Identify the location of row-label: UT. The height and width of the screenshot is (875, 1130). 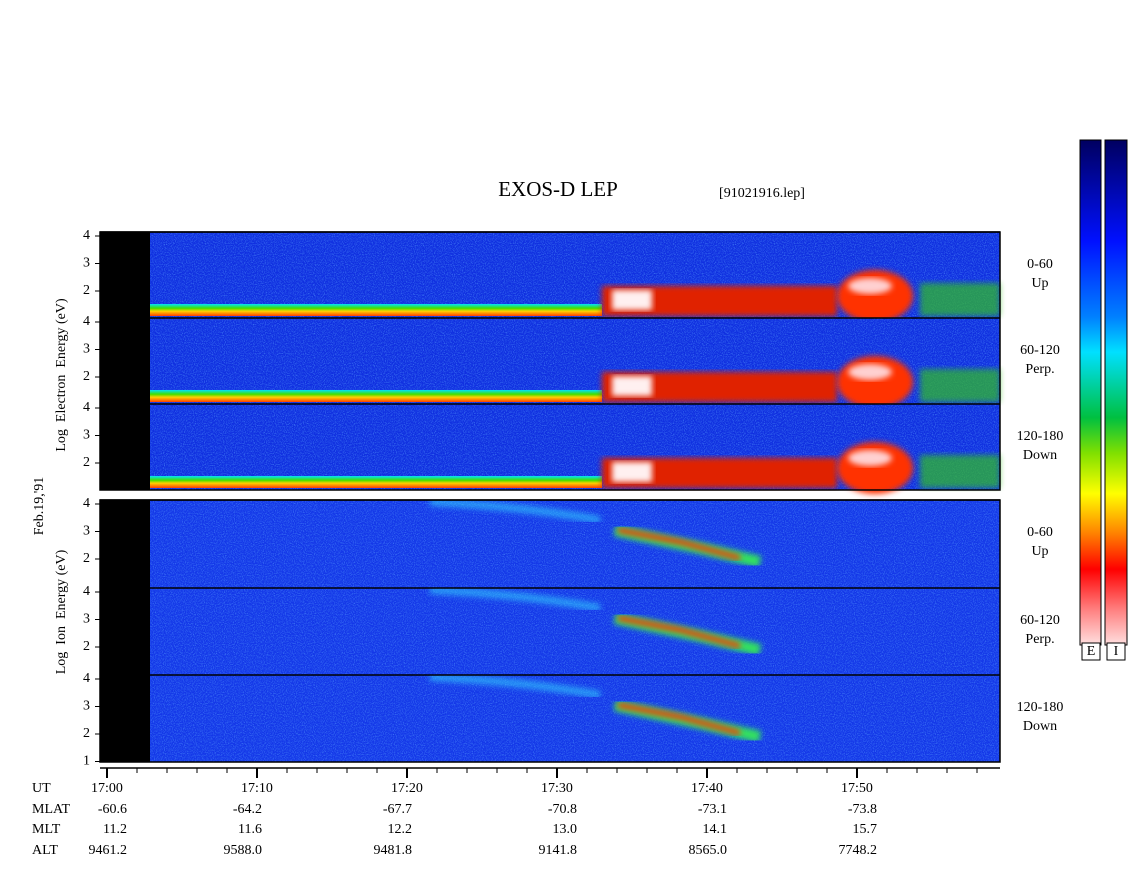
(41, 788).